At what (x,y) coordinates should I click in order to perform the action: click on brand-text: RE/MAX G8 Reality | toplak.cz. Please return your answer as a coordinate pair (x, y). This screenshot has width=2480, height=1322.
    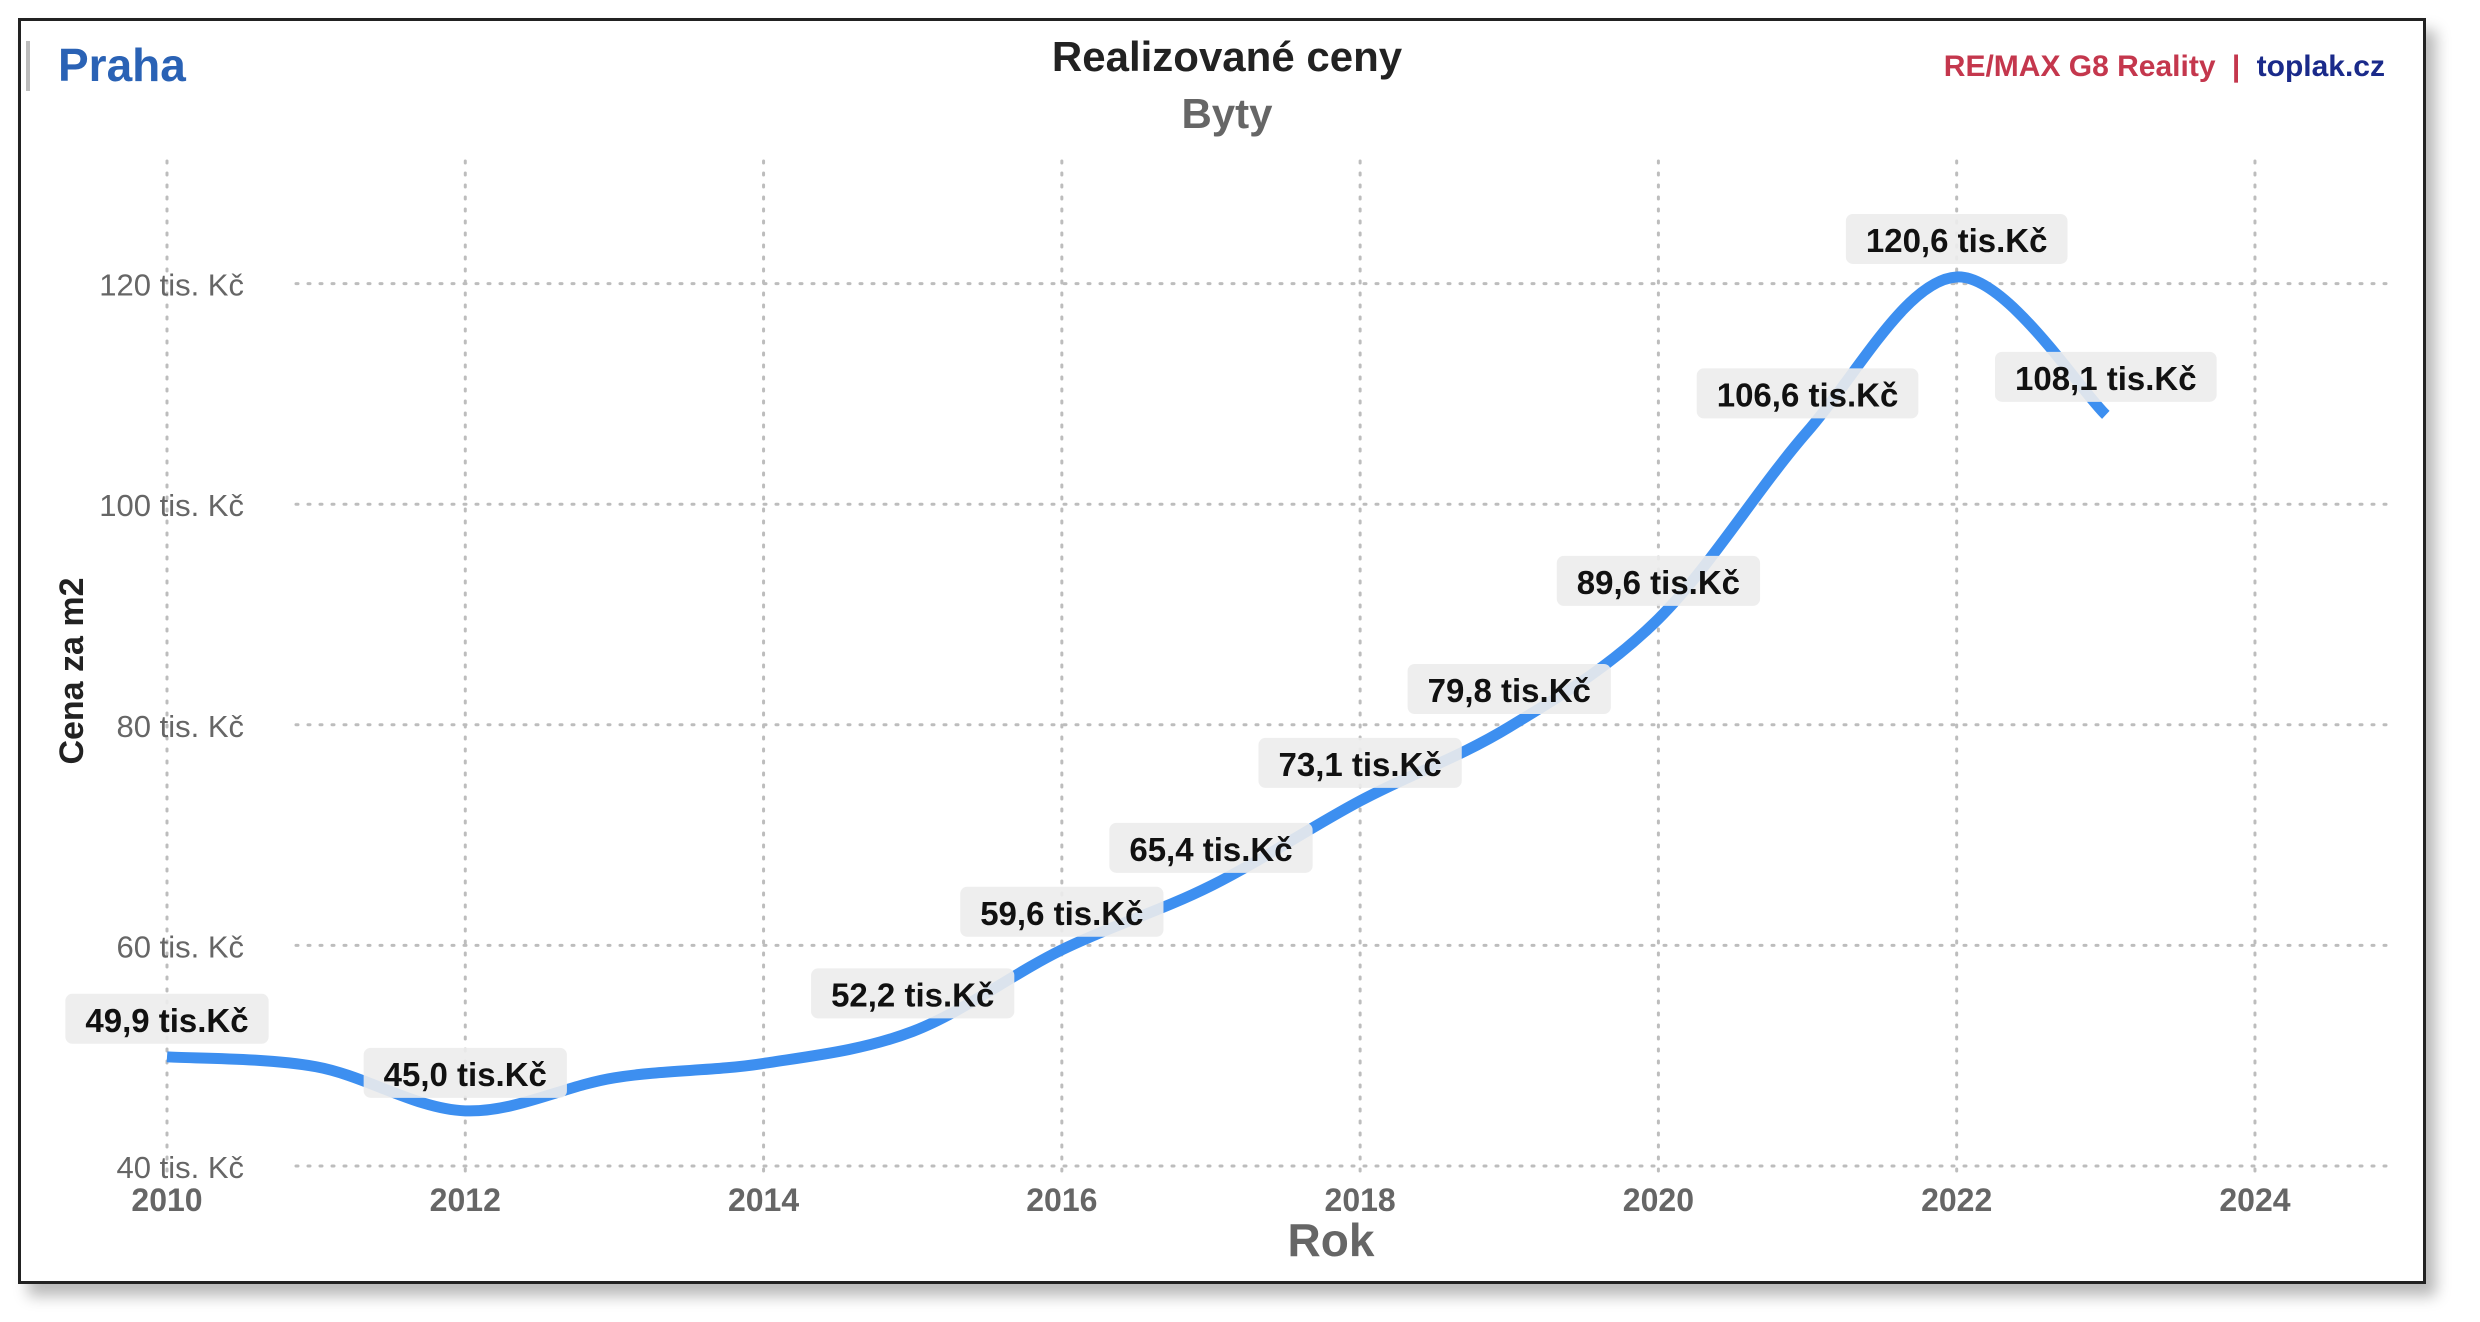
    Looking at the image, I should click on (2164, 66).